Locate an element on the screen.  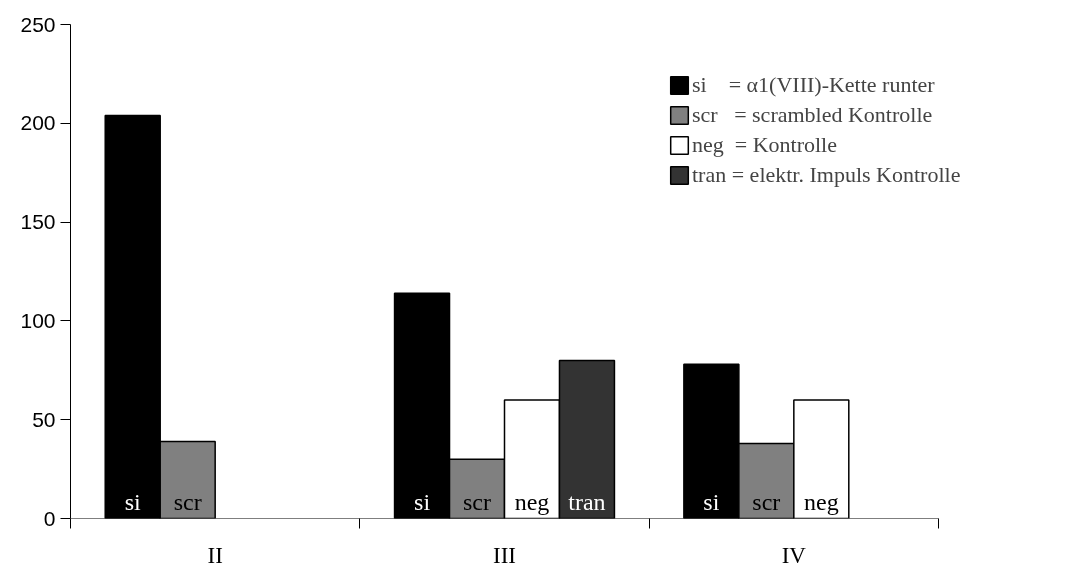
legend-label: si = α1(VIII)-Kette runter is located at coordinates (813, 85).